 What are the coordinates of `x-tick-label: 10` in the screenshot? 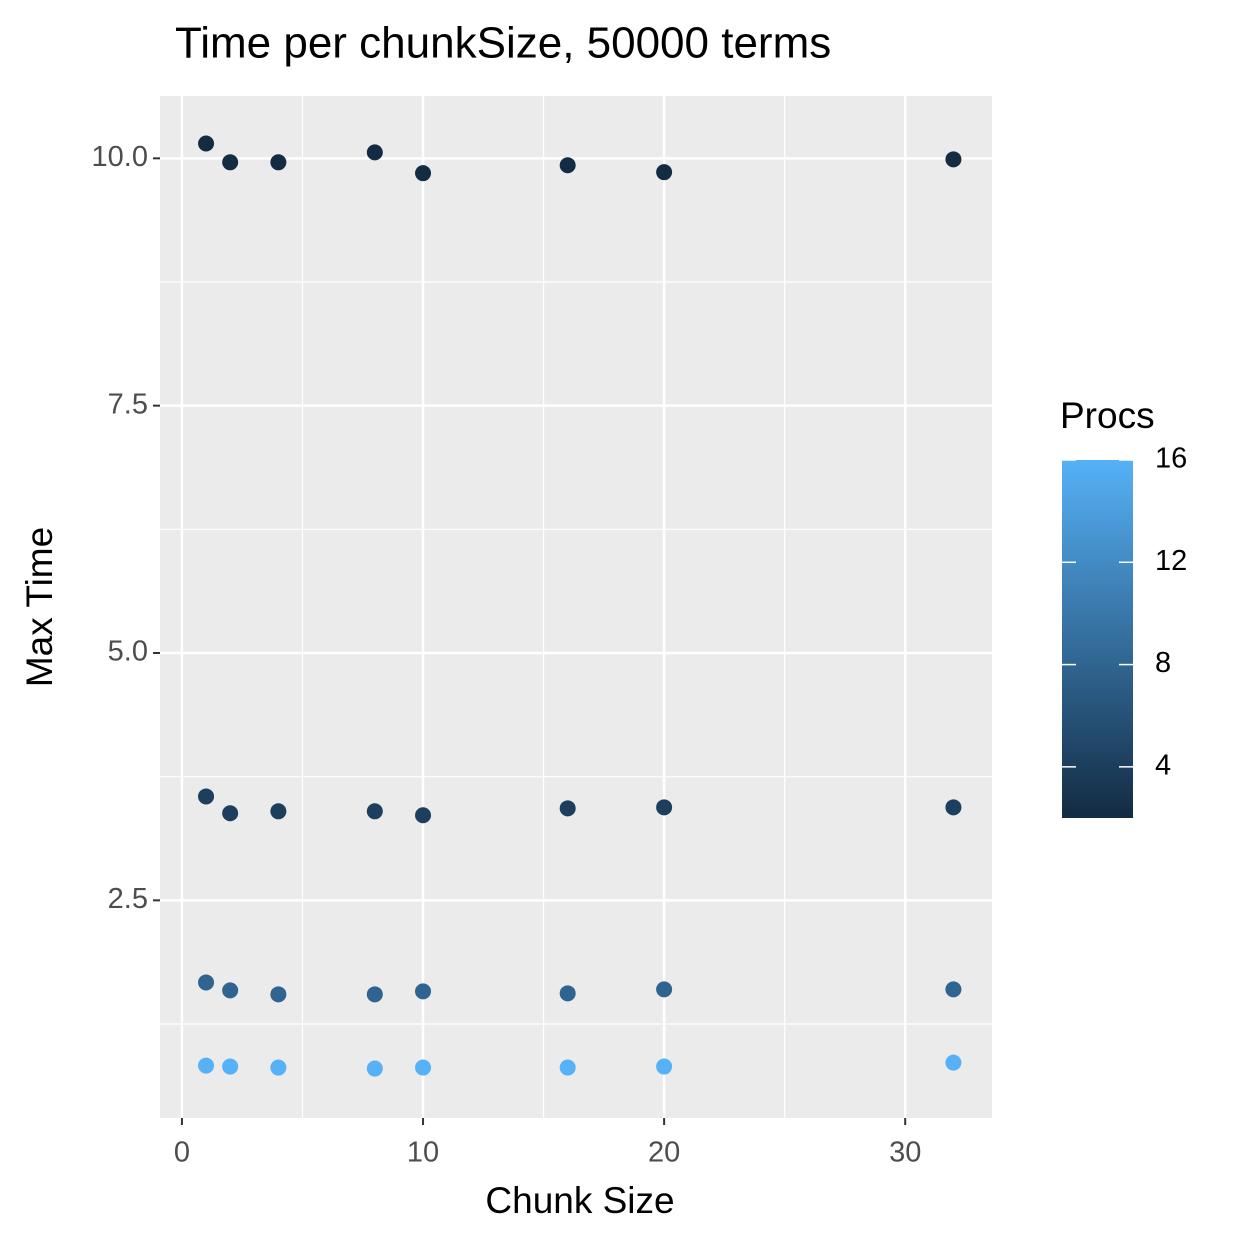 It's located at (423, 1153).